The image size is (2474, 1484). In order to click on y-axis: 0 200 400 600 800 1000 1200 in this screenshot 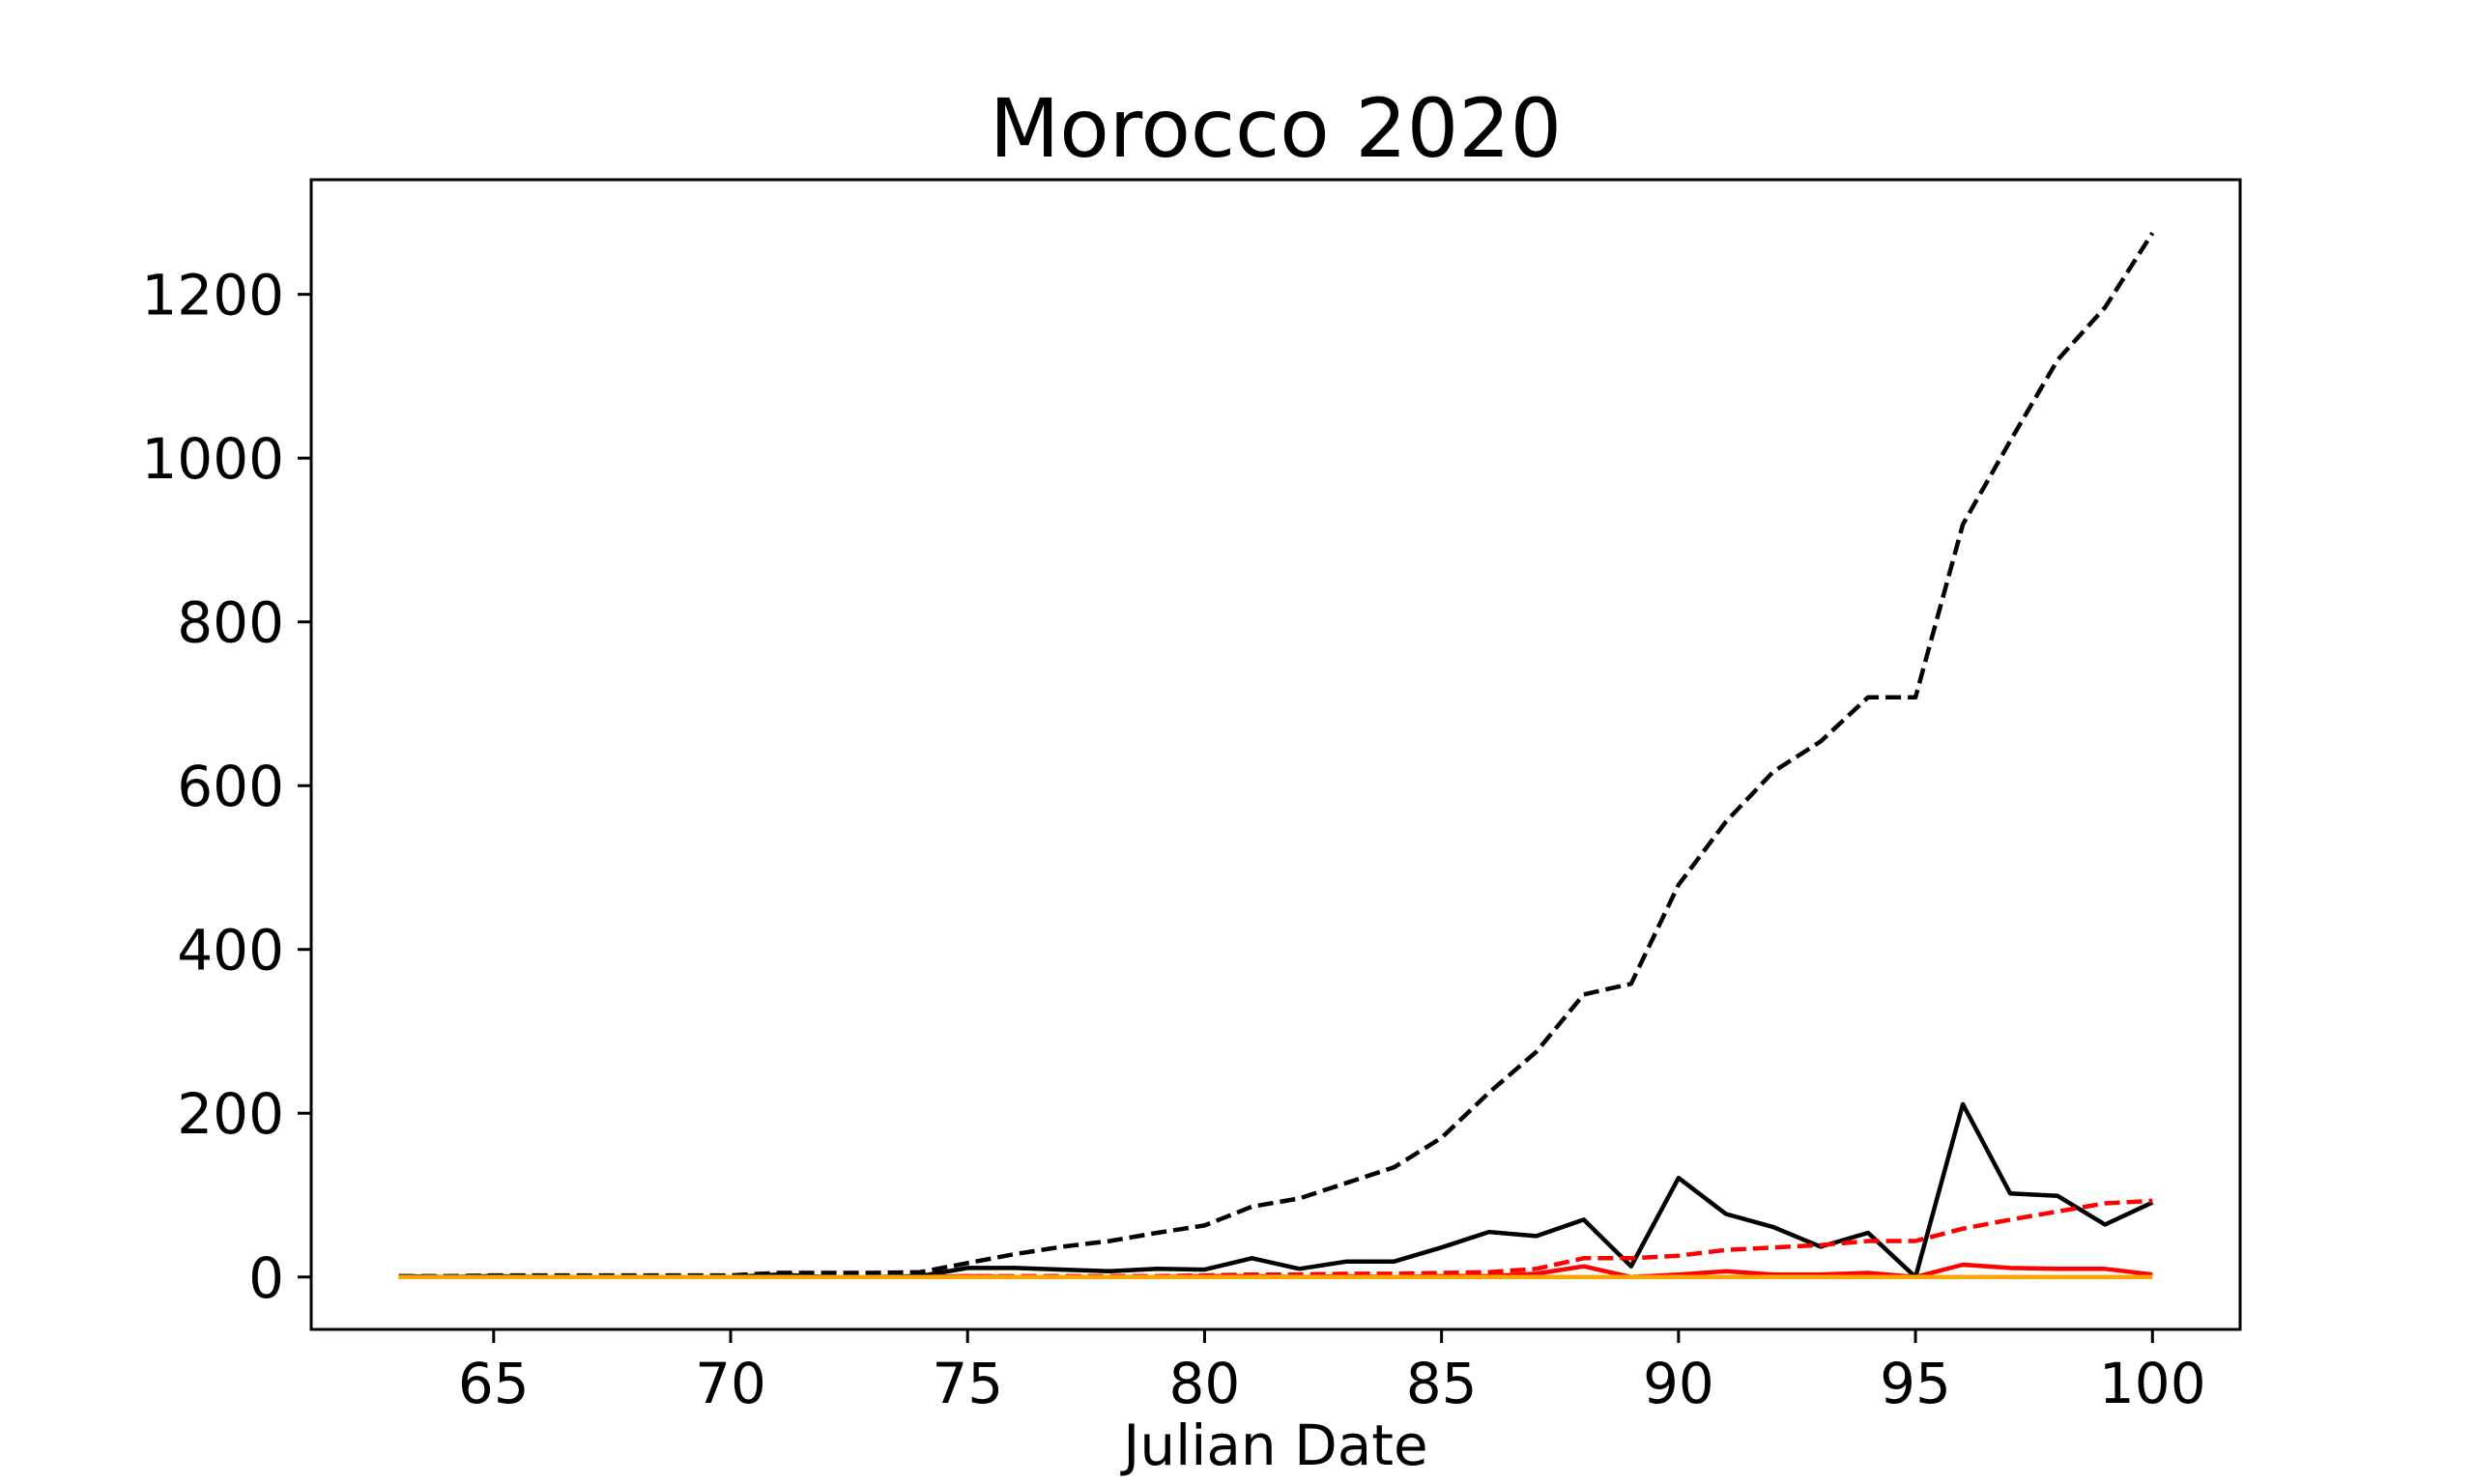, I will do `click(226, 787)`.